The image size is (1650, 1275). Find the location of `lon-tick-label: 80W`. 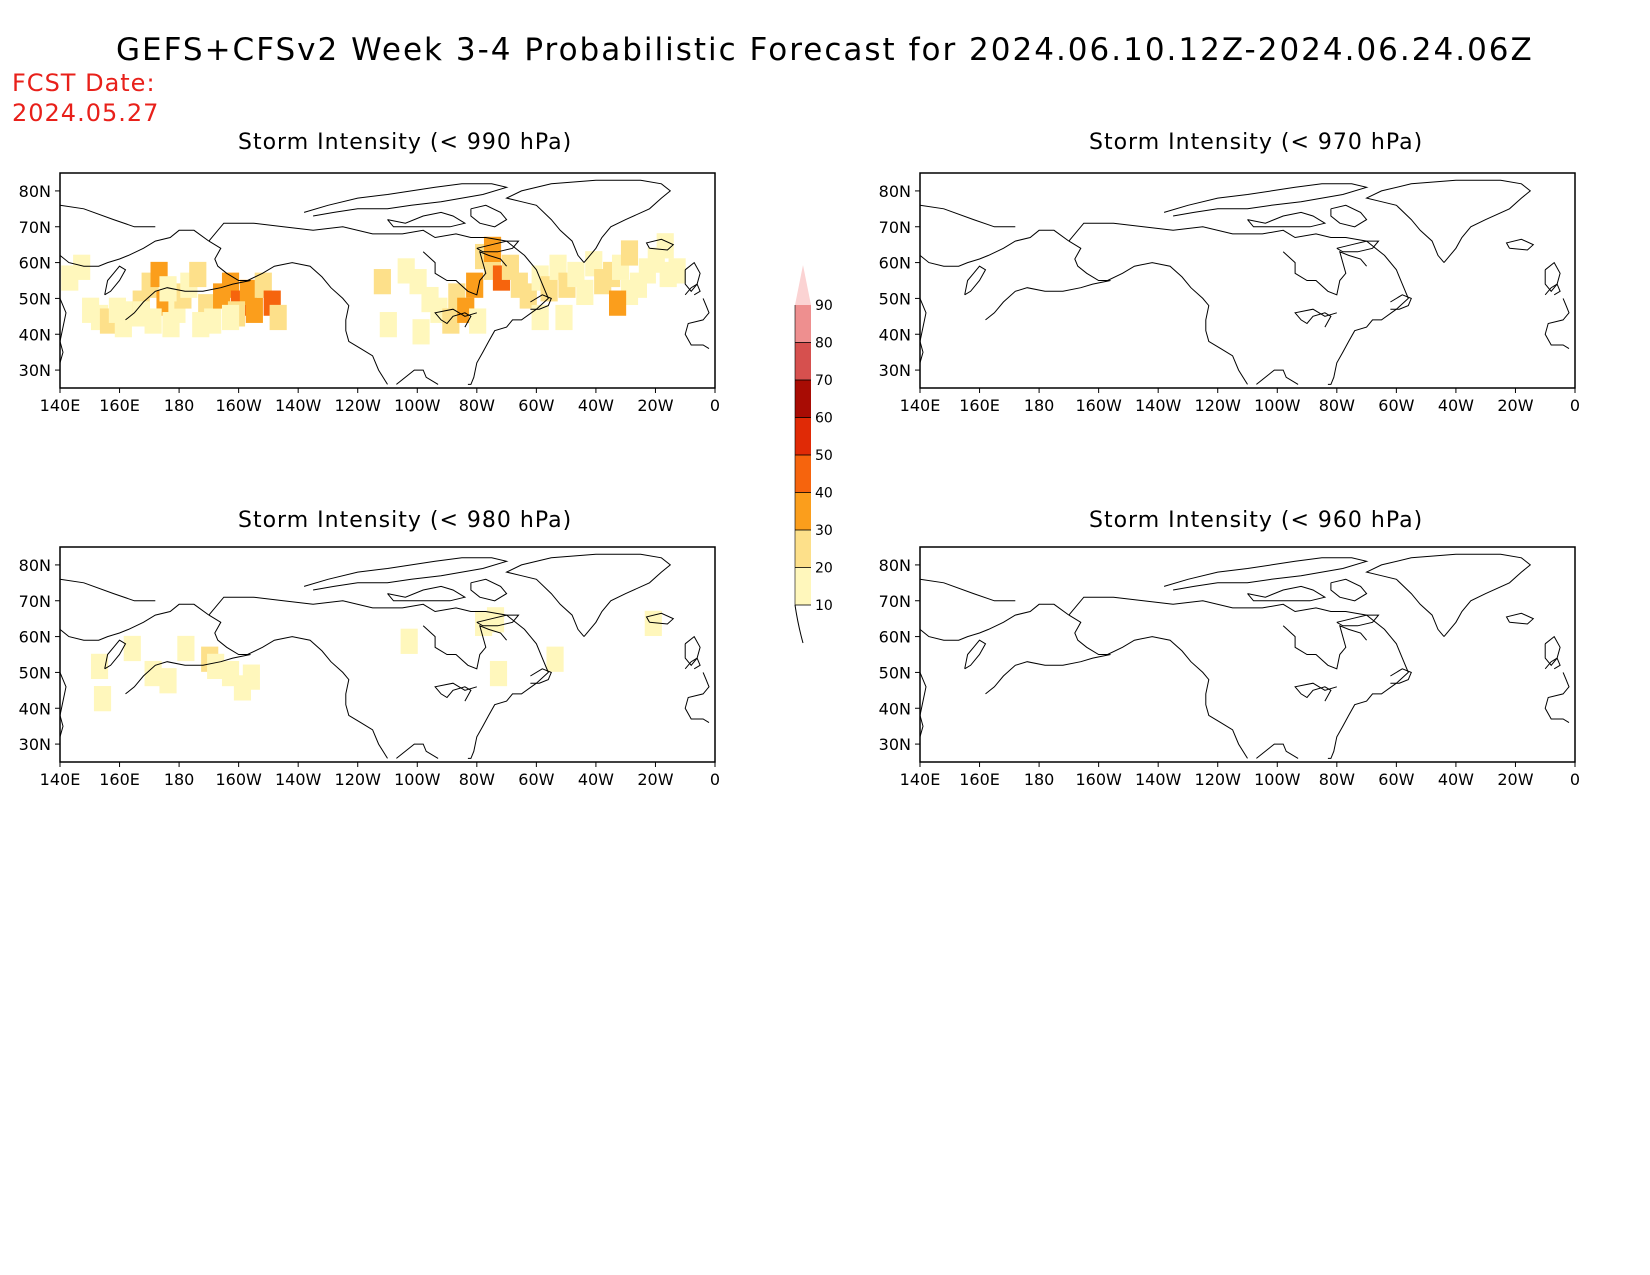

lon-tick-label: 80W is located at coordinates (1337, 405).